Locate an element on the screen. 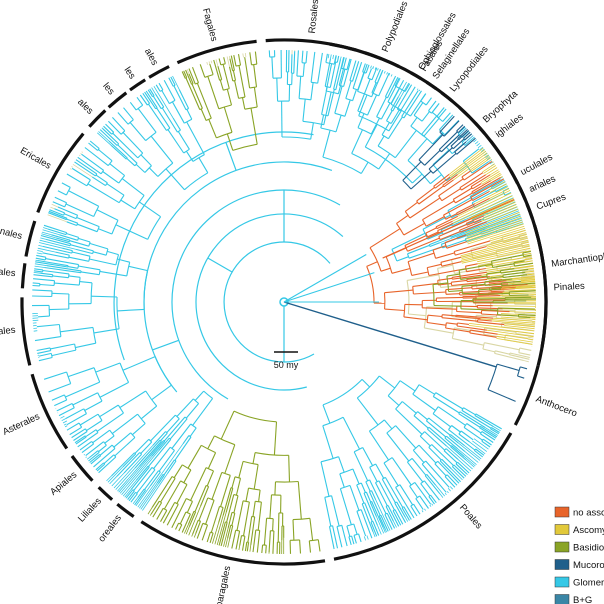 Image resolution: width=604 pixels, height=604 pixels. clade-label: Lamiales is located at coordinates (8, 332).